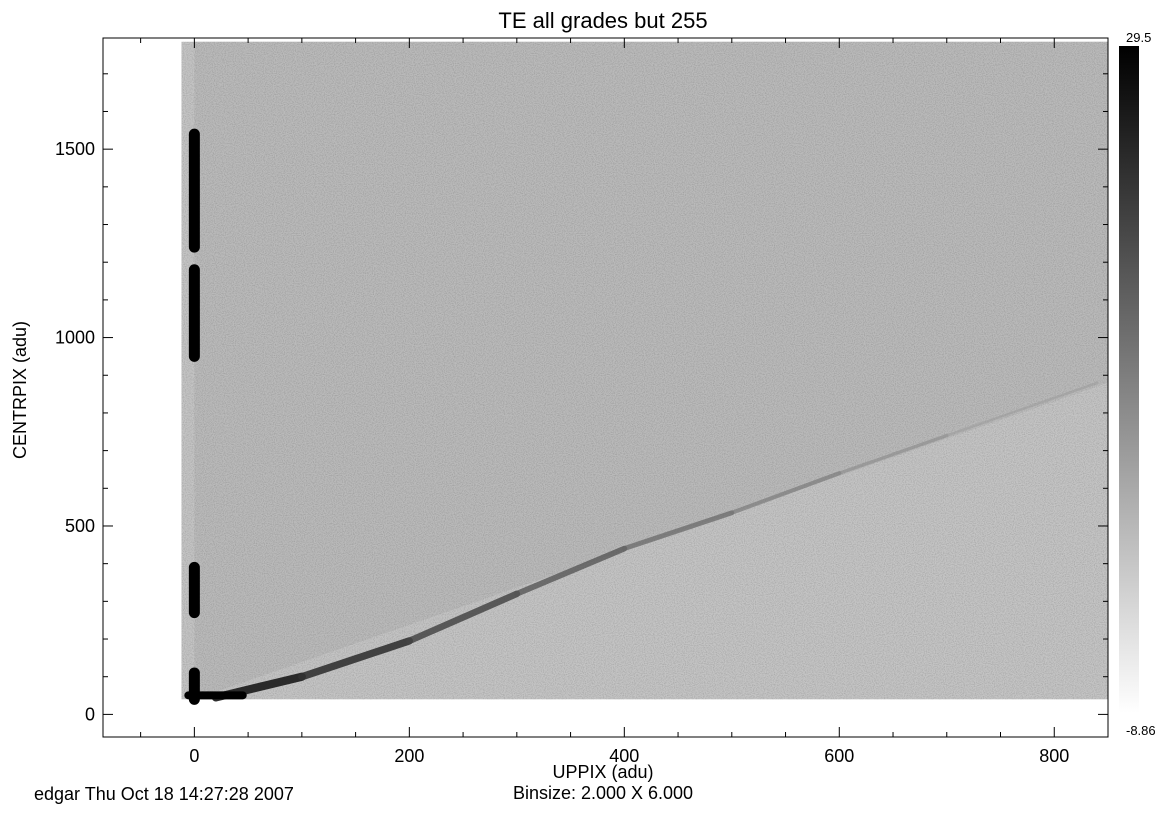  I want to click on chart-title: TE all grades but 255, so click(602, 20).